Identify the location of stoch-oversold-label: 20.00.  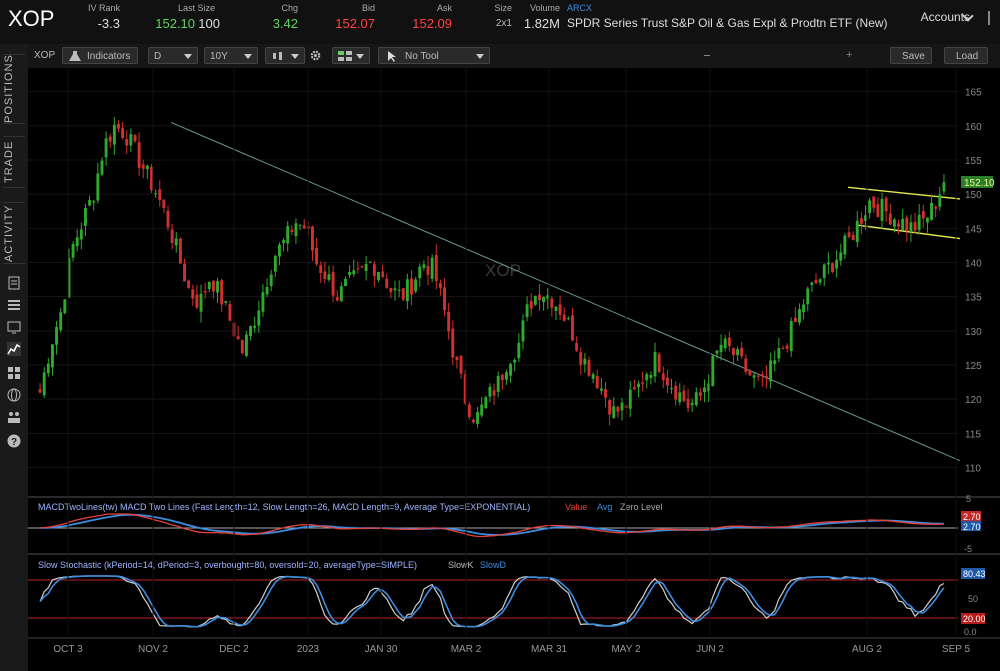
(974, 619).